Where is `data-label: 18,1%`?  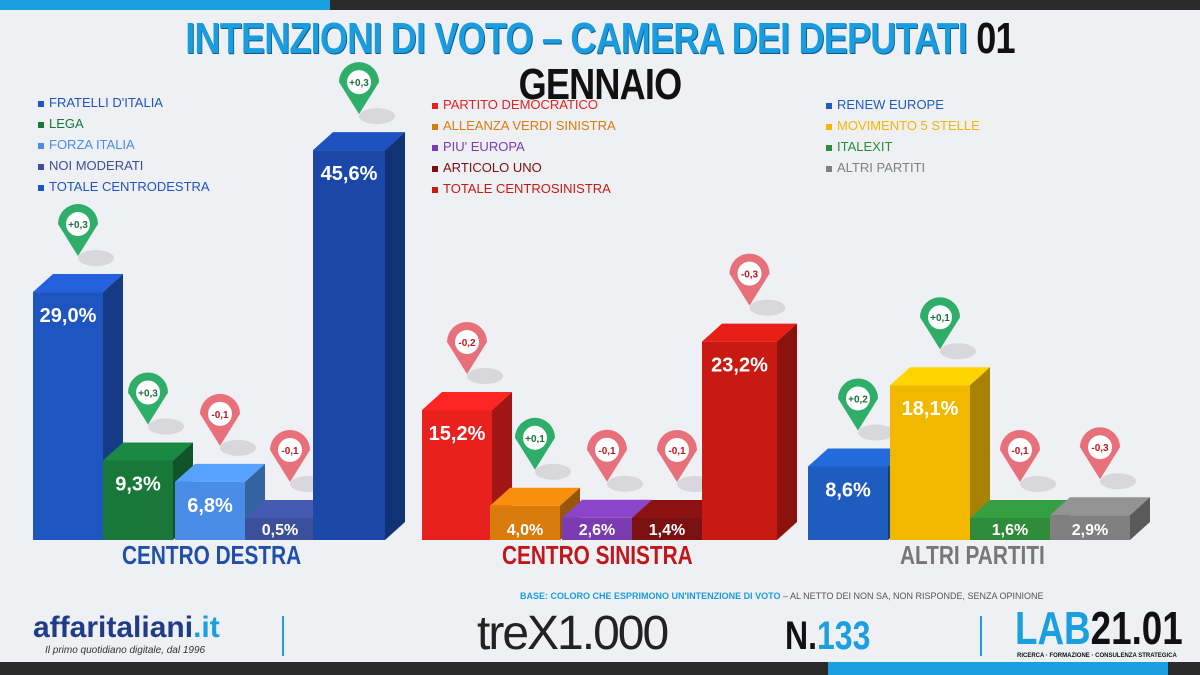
data-label: 18,1% is located at coordinates (930, 409).